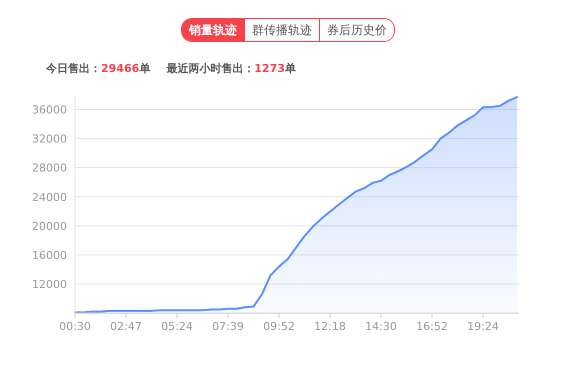 This screenshot has height=376, width=575. Describe the element at coordinates (356, 30) in the screenshot. I see `text: 券后历史价` at that location.